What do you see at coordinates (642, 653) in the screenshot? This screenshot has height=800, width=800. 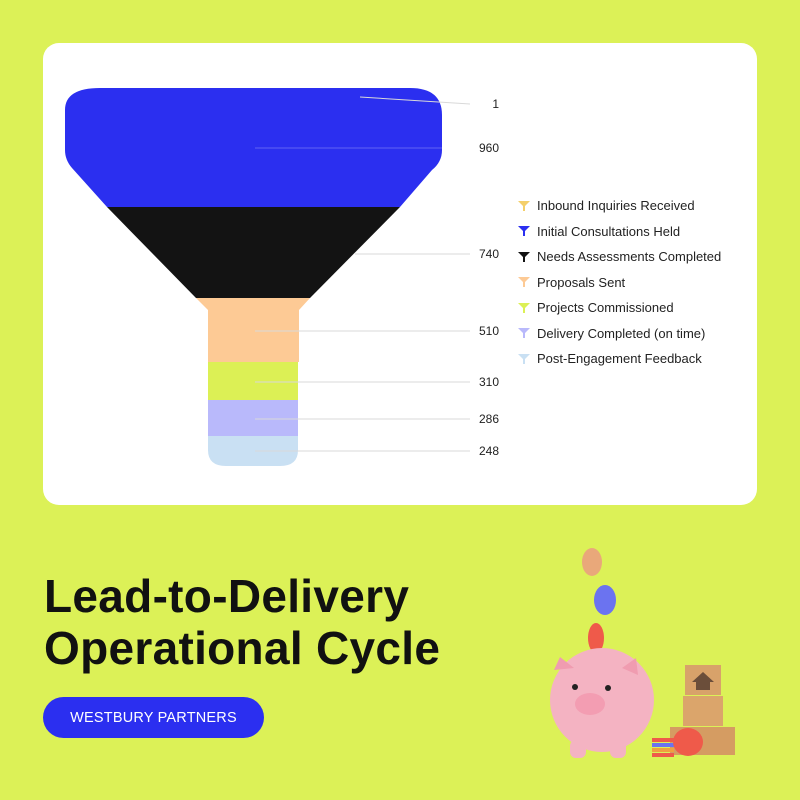 I see `piggy-bank-illustration` at bounding box center [642, 653].